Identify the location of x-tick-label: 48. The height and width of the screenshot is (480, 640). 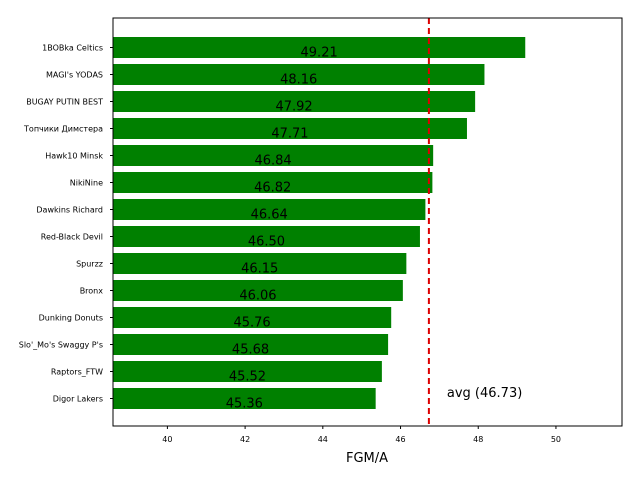
(478, 439).